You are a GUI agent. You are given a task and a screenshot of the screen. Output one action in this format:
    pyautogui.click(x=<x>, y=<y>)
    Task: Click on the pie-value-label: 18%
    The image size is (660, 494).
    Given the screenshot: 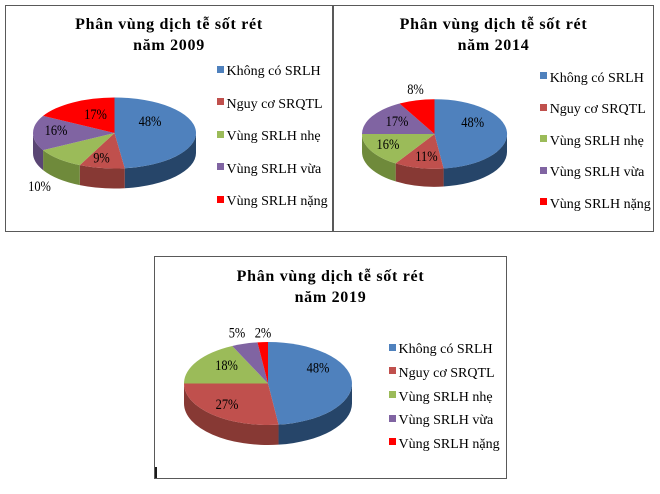 What is the action you would take?
    pyautogui.click(x=226, y=365)
    